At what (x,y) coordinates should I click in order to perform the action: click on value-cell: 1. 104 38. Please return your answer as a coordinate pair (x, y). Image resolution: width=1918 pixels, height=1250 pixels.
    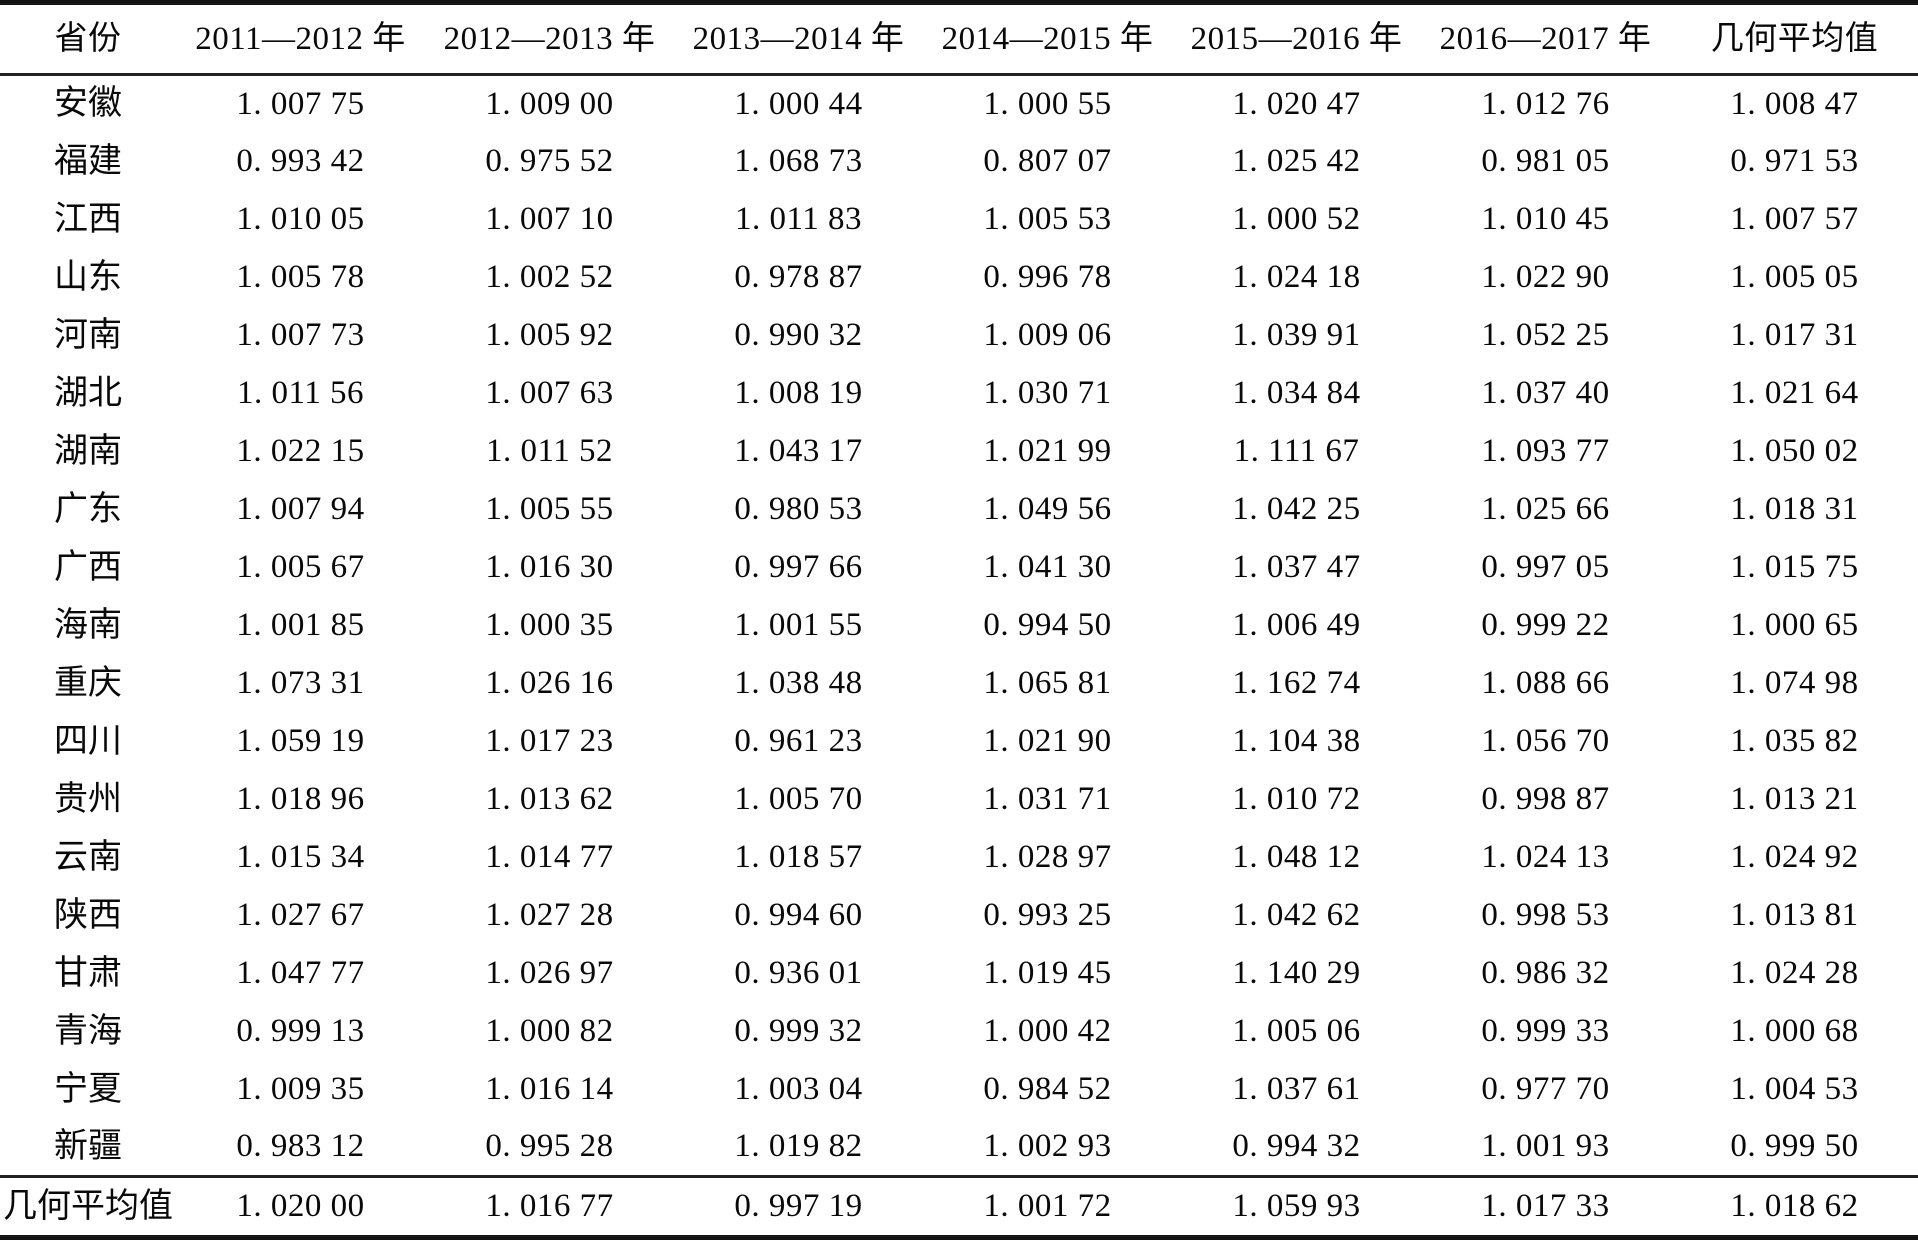
    Looking at the image, I should click on (1296, 741).